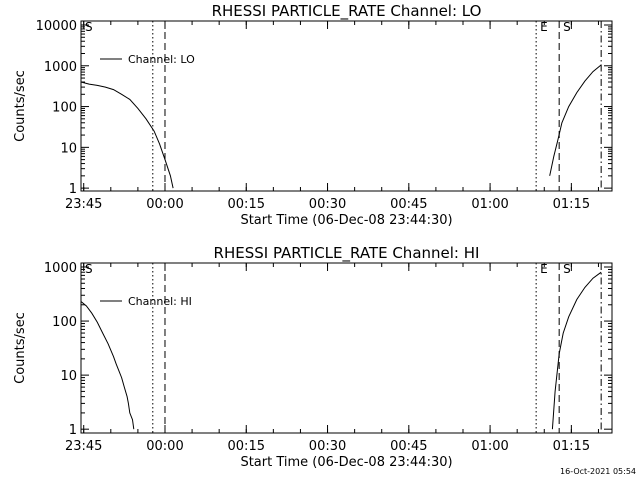 This screenshot has height=480, width=640. Describe the element at coordinates (347, 11) in the screenshot. I see `chart-title: RHESSI PARTICLE_RATE Channel: LO` at that location.